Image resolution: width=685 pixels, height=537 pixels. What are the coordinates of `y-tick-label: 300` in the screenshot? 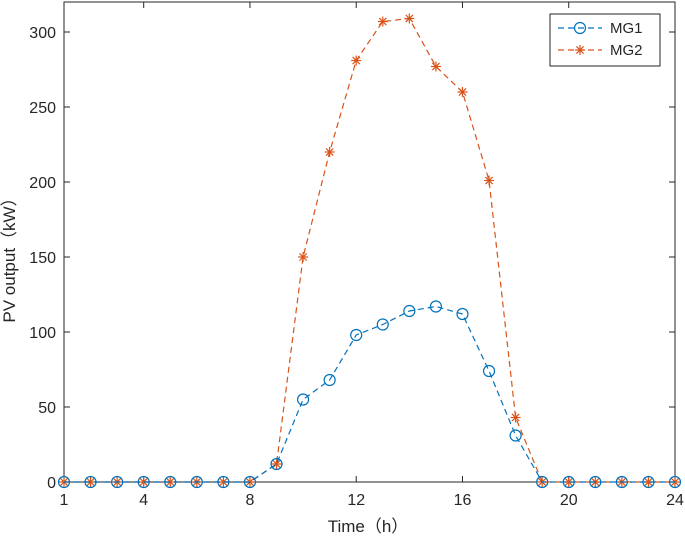 It's located at (42, 33).